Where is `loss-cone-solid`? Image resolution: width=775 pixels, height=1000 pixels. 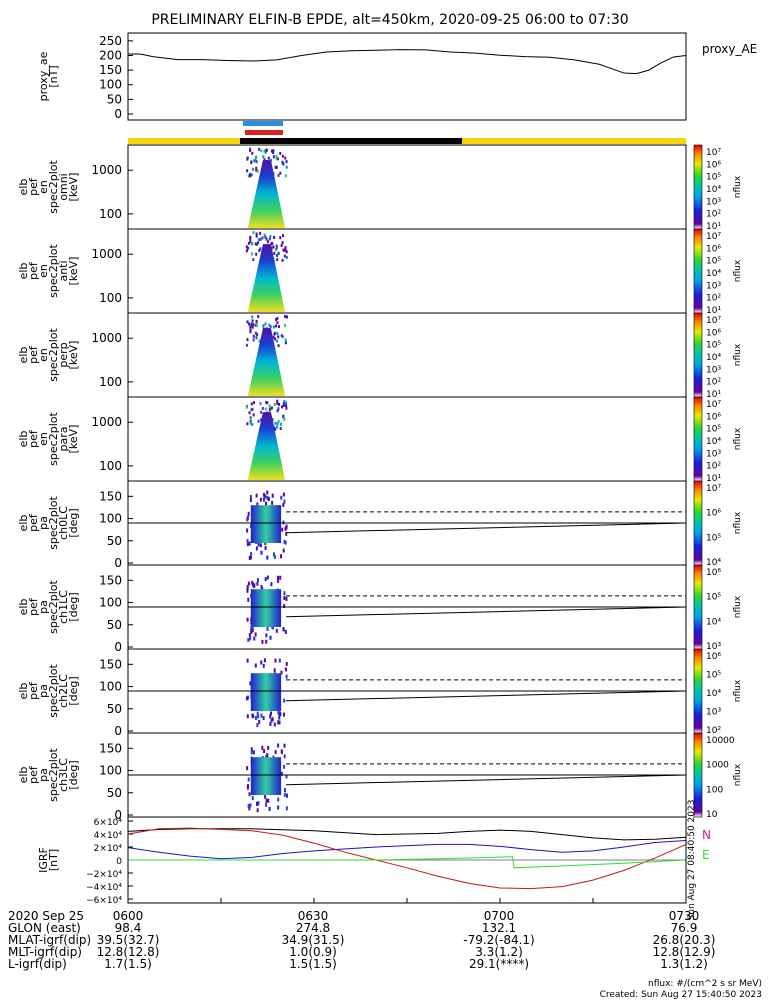 loss-cone-solid is located at coordinates (486, 528).